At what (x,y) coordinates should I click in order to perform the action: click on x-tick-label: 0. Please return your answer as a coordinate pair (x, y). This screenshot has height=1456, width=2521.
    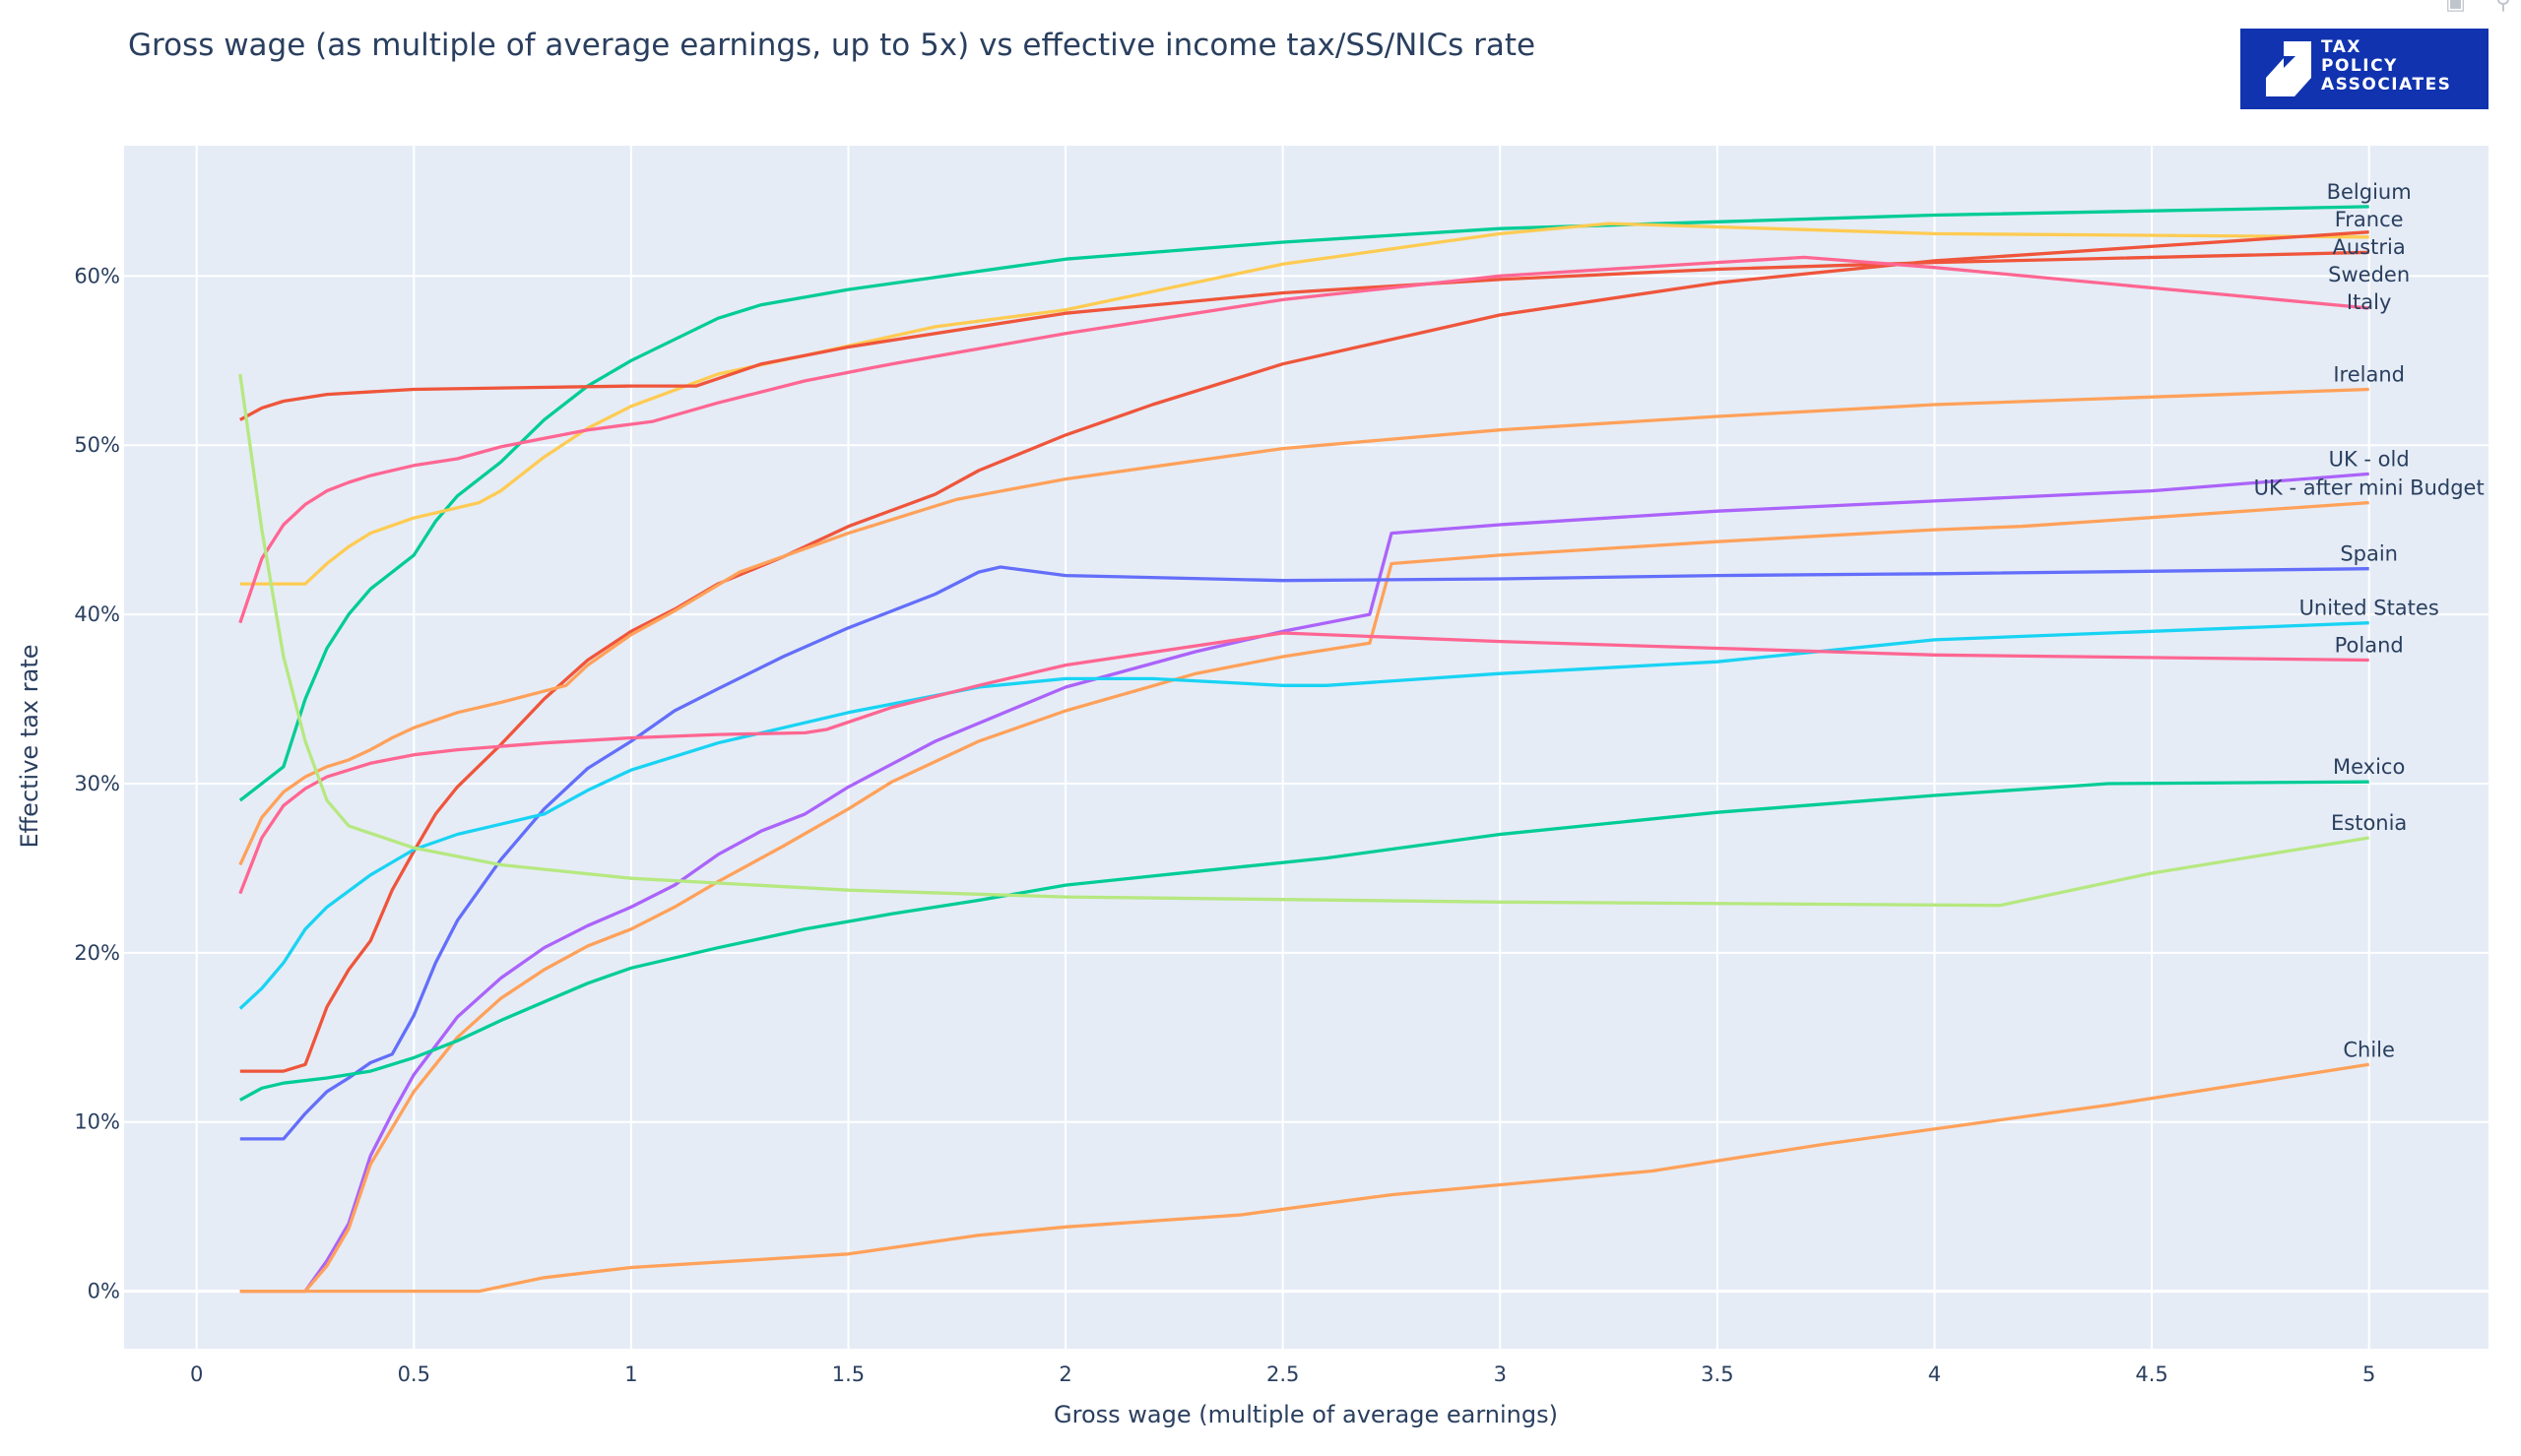
    Looking at the image, I should click on (196, 1374).